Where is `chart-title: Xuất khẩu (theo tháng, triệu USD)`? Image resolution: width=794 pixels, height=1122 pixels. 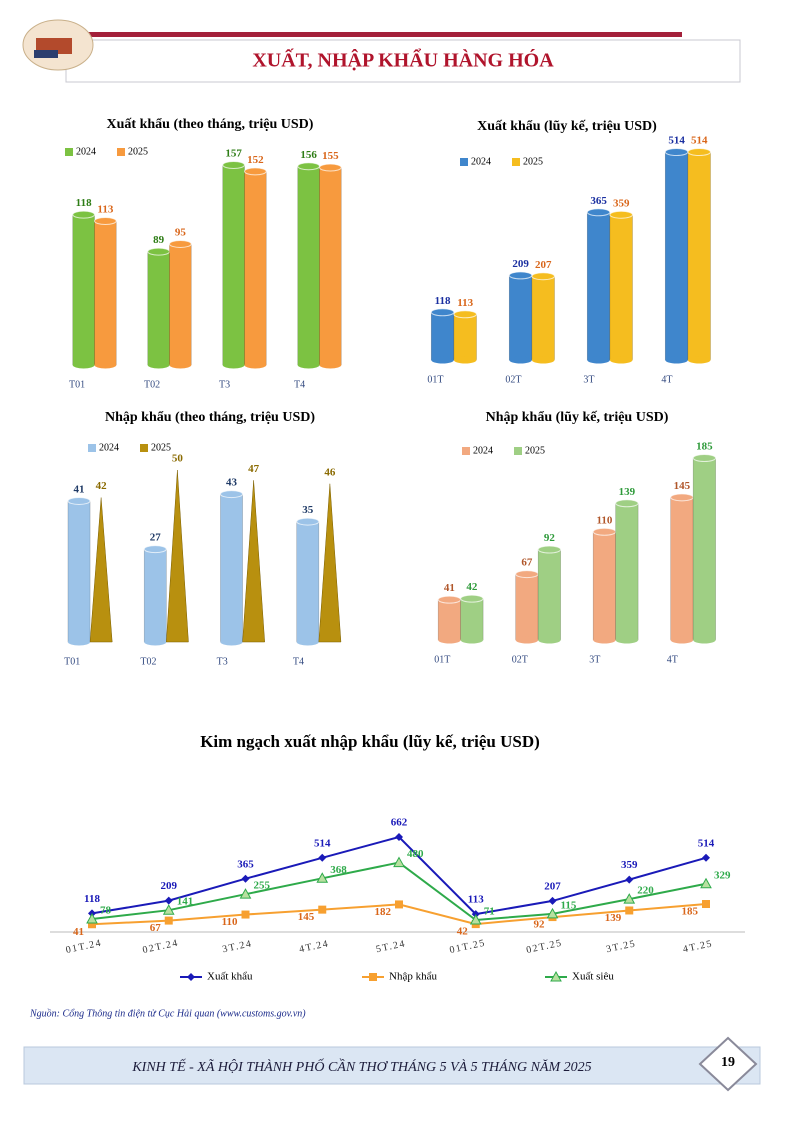
chart-title: Xuất khẩu (theo tháng, triệu USD) is located at coordinates (210, 124).